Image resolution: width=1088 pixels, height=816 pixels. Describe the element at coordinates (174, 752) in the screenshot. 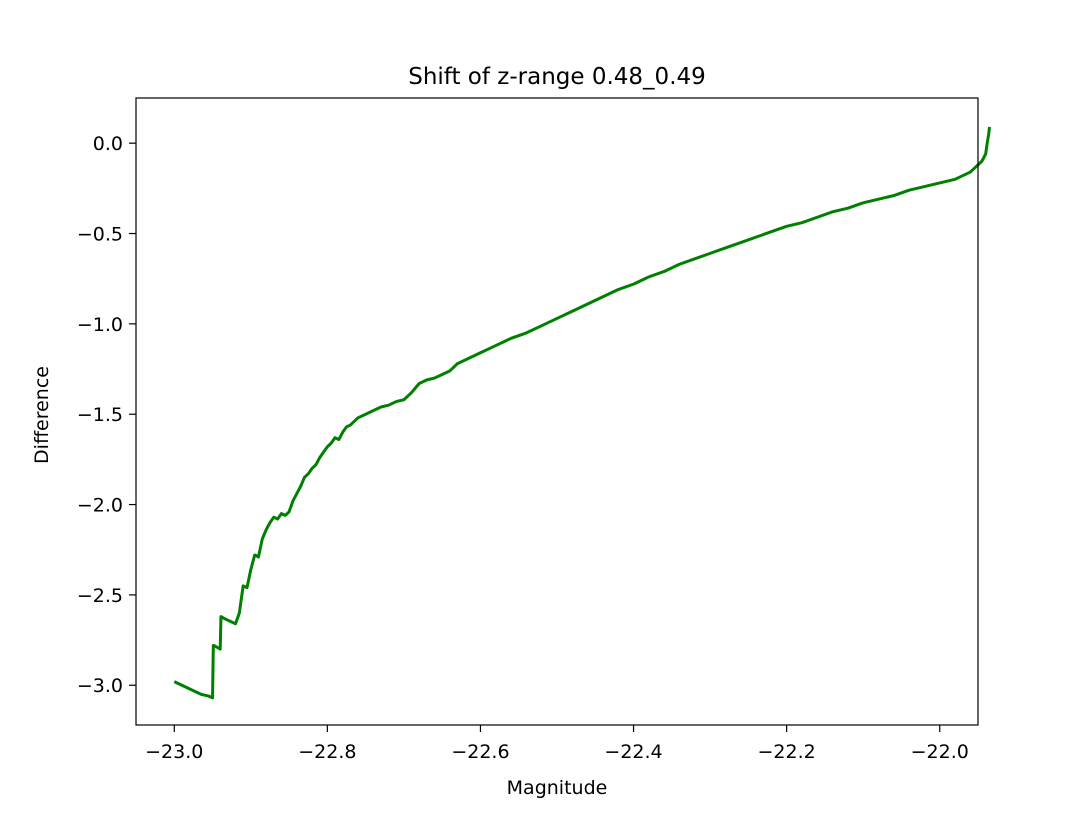

I see `x-tick-label: −23.0` at that location.